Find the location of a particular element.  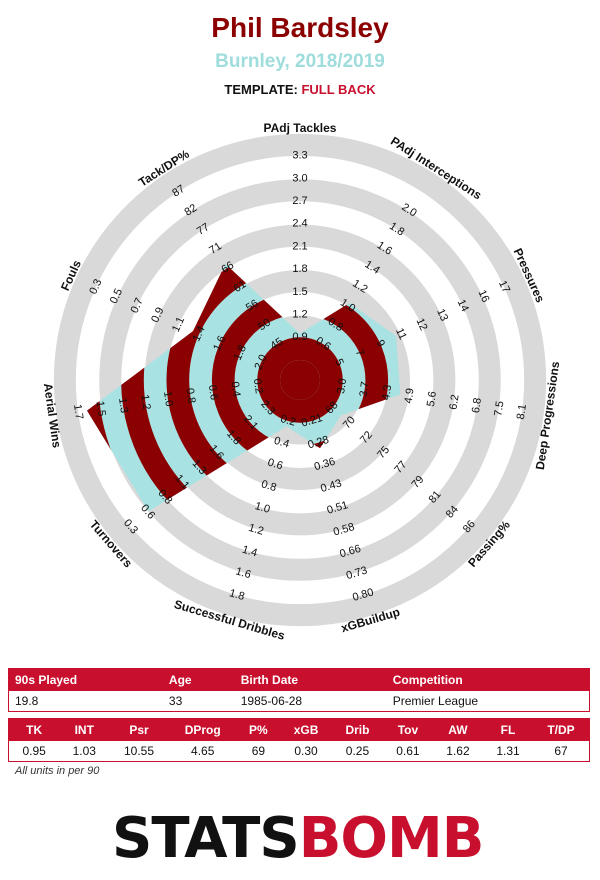

tick-label: 0.3 is located at coordinates (95, 286).